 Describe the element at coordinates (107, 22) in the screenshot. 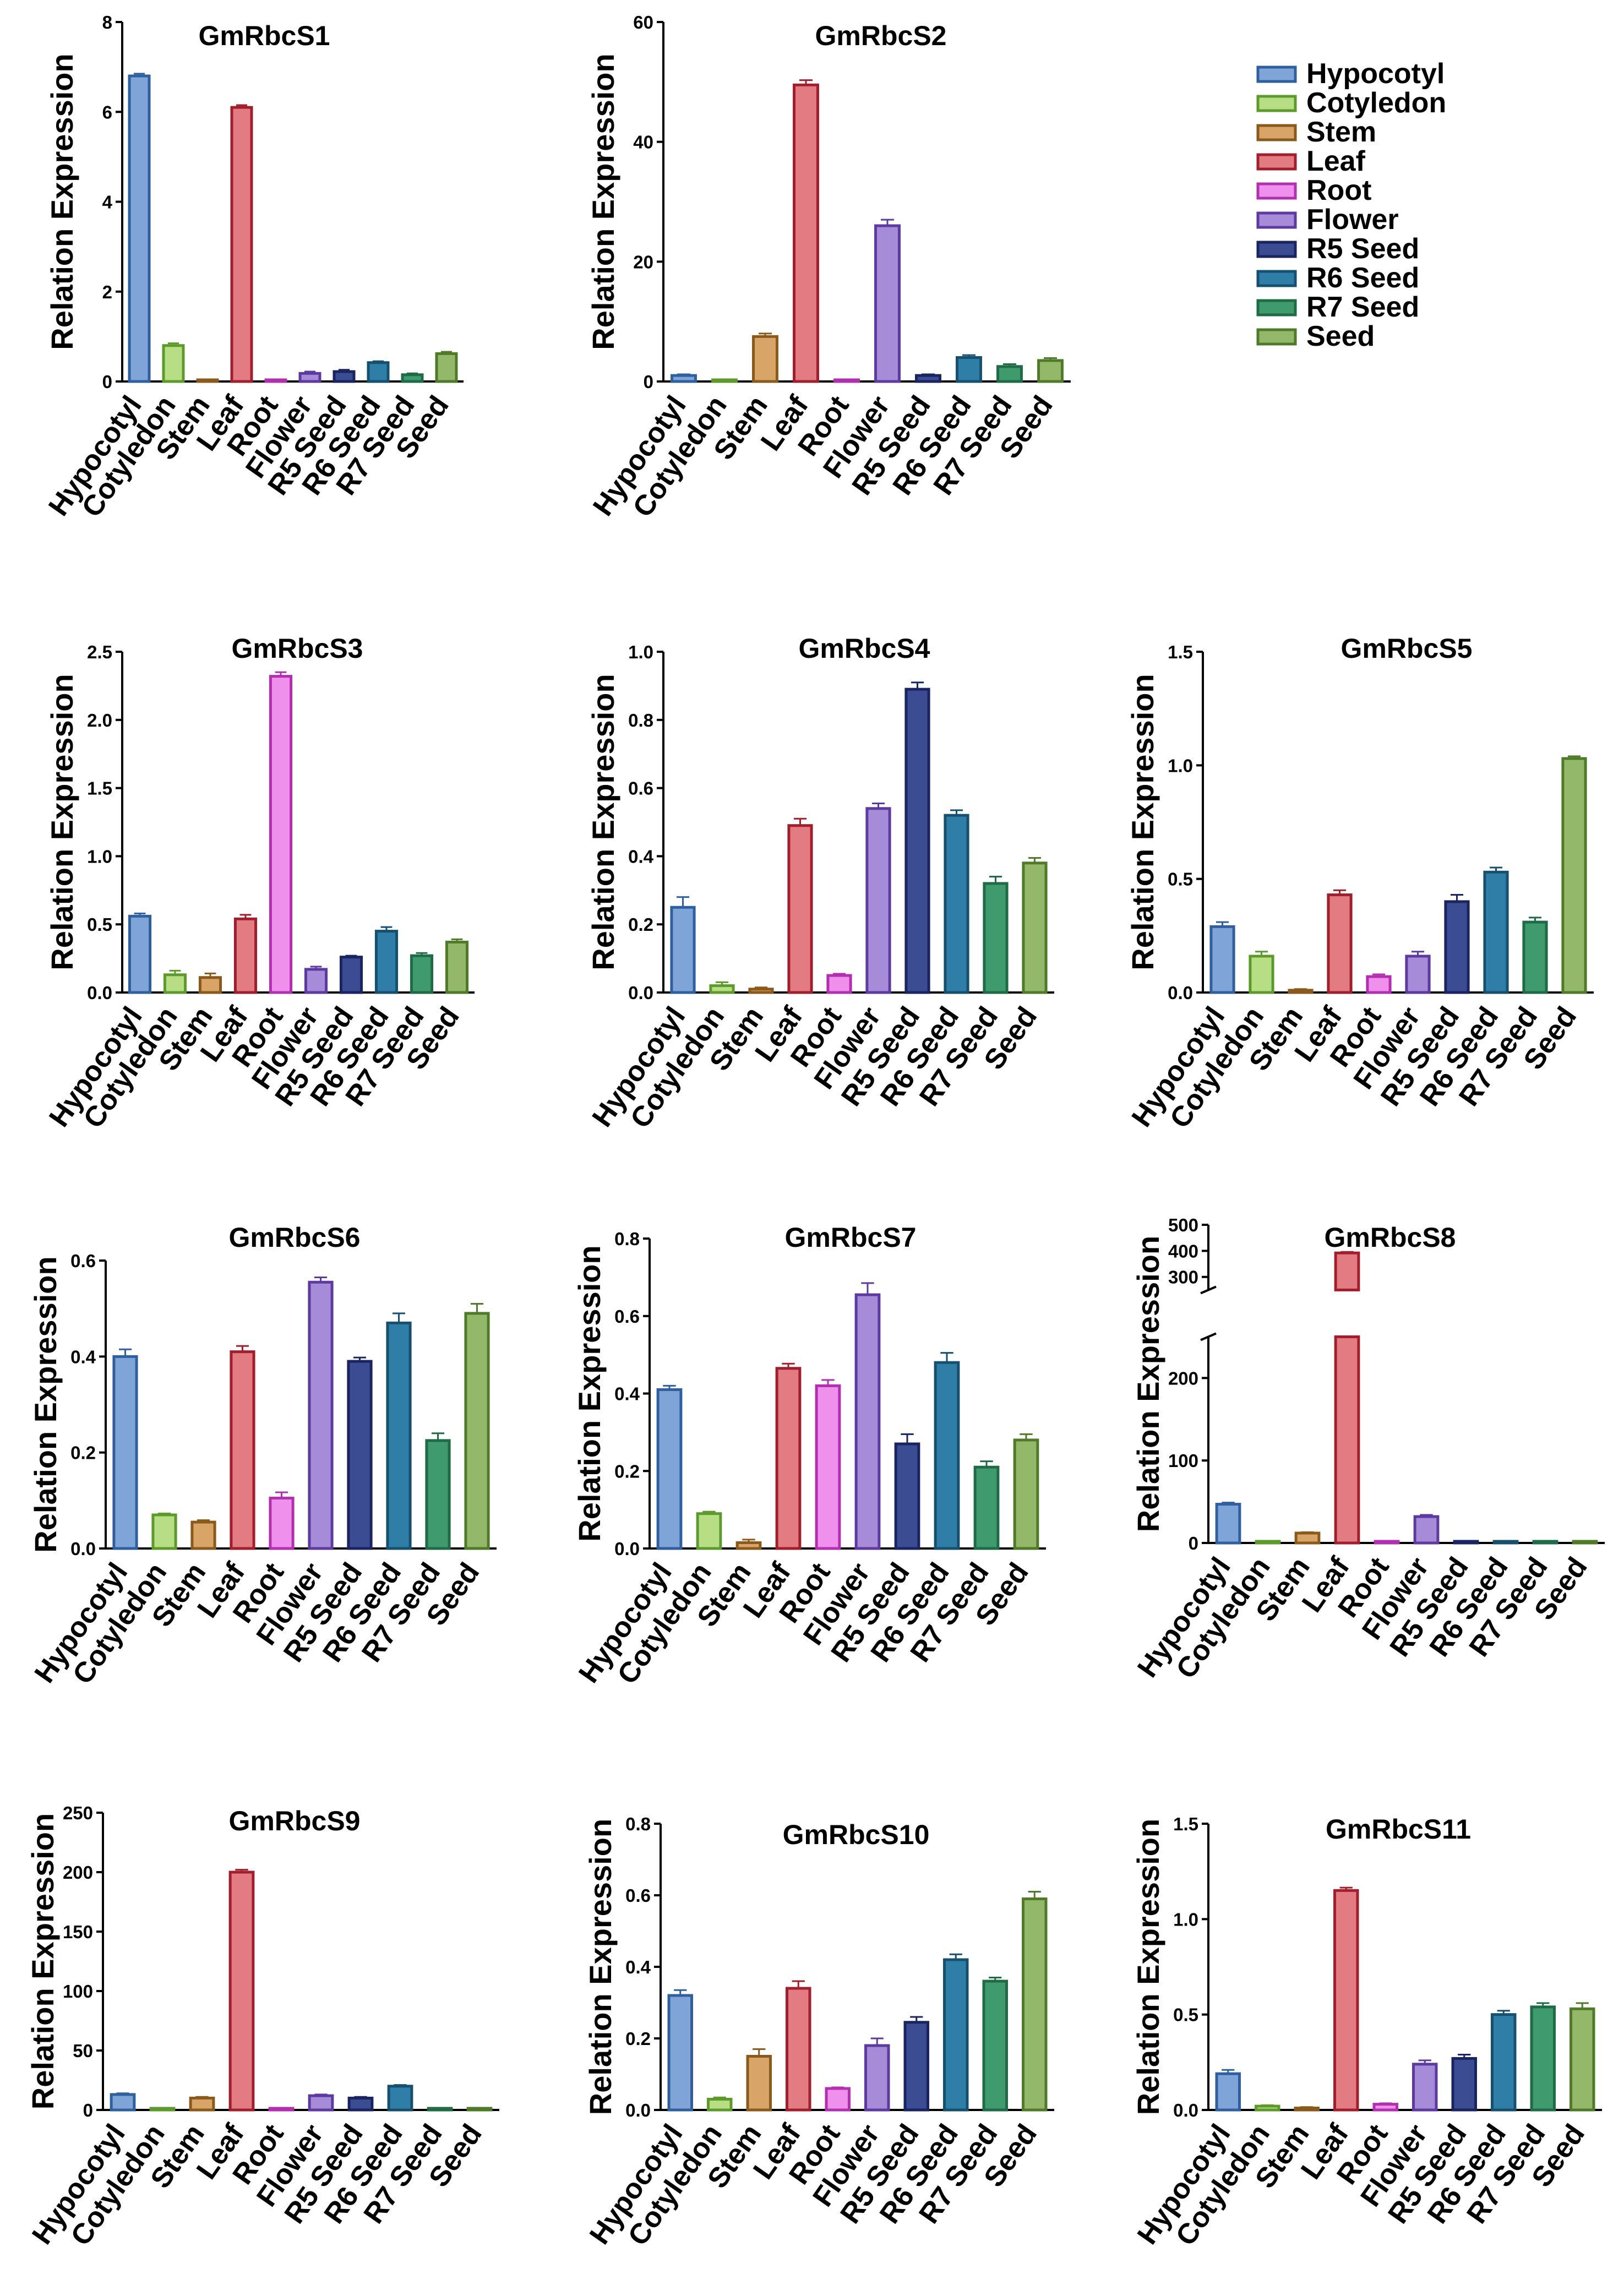

I see `y-tick-label: 8` at that location.